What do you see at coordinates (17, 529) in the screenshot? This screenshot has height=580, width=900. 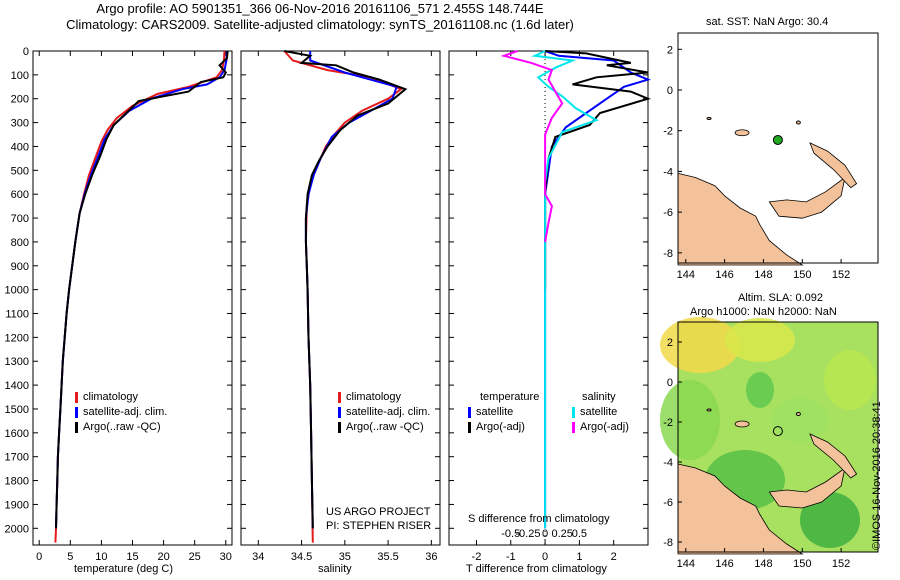 I see `y-tick-label: 2000` at bounding box center [17, 529].